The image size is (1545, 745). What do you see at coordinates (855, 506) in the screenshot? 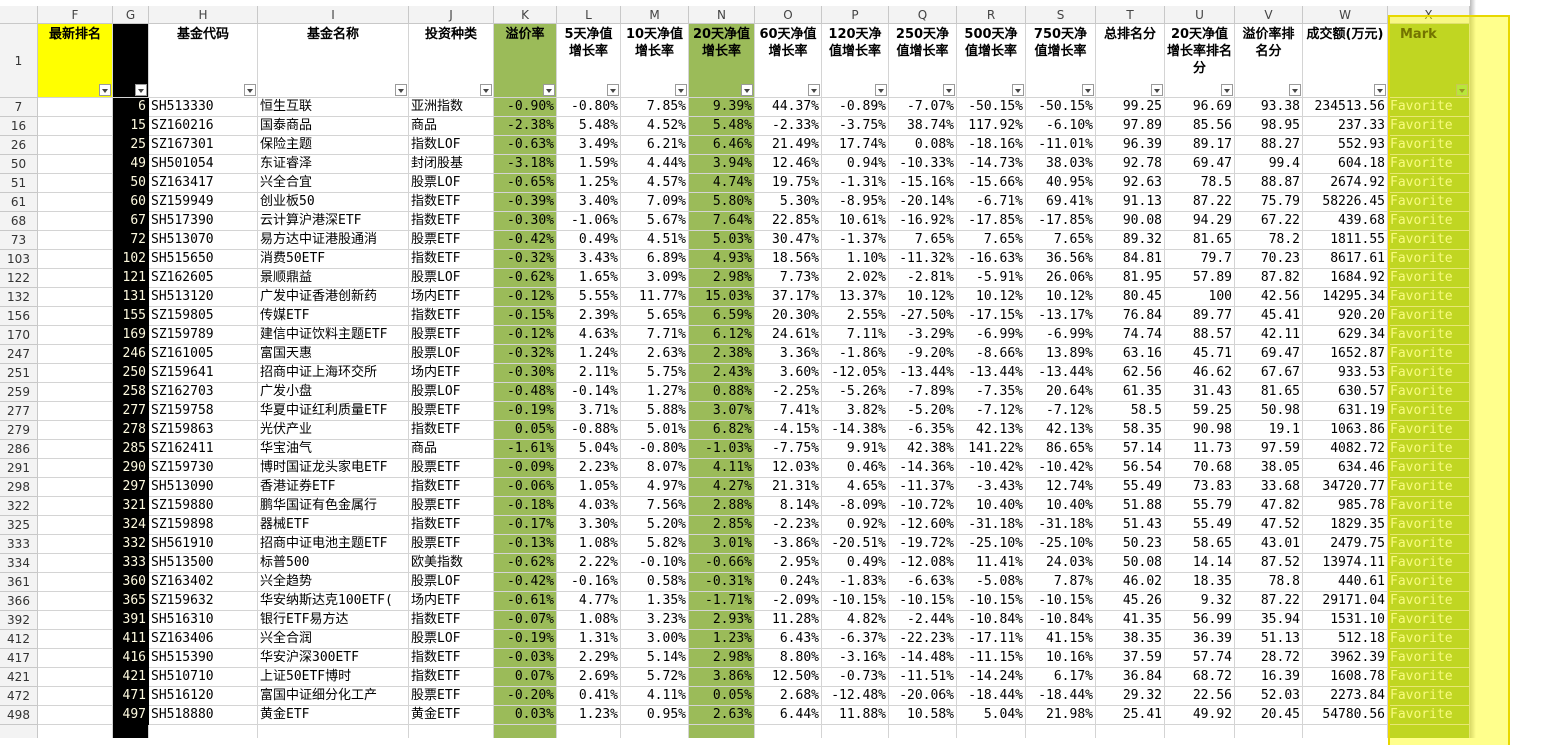
I see `cell: -8.09%` at bounding box center [855, 506].